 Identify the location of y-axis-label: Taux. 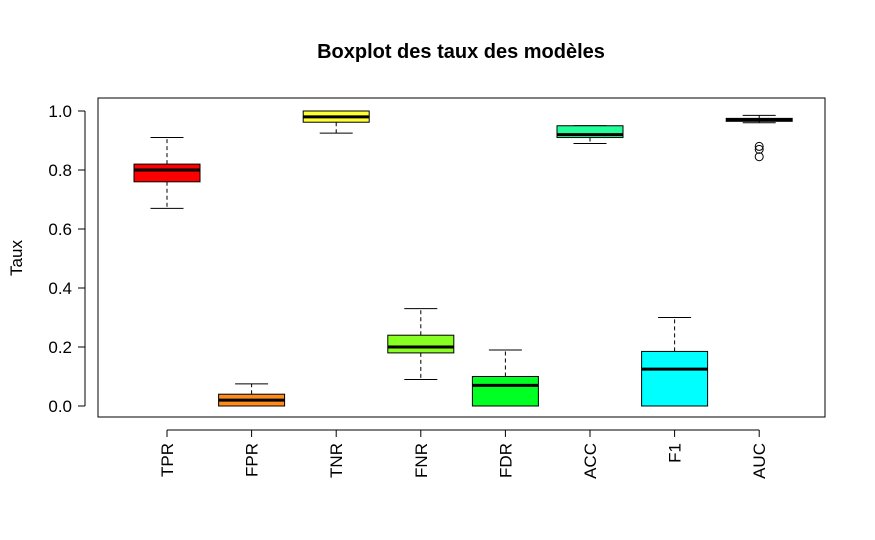
(16, 258).